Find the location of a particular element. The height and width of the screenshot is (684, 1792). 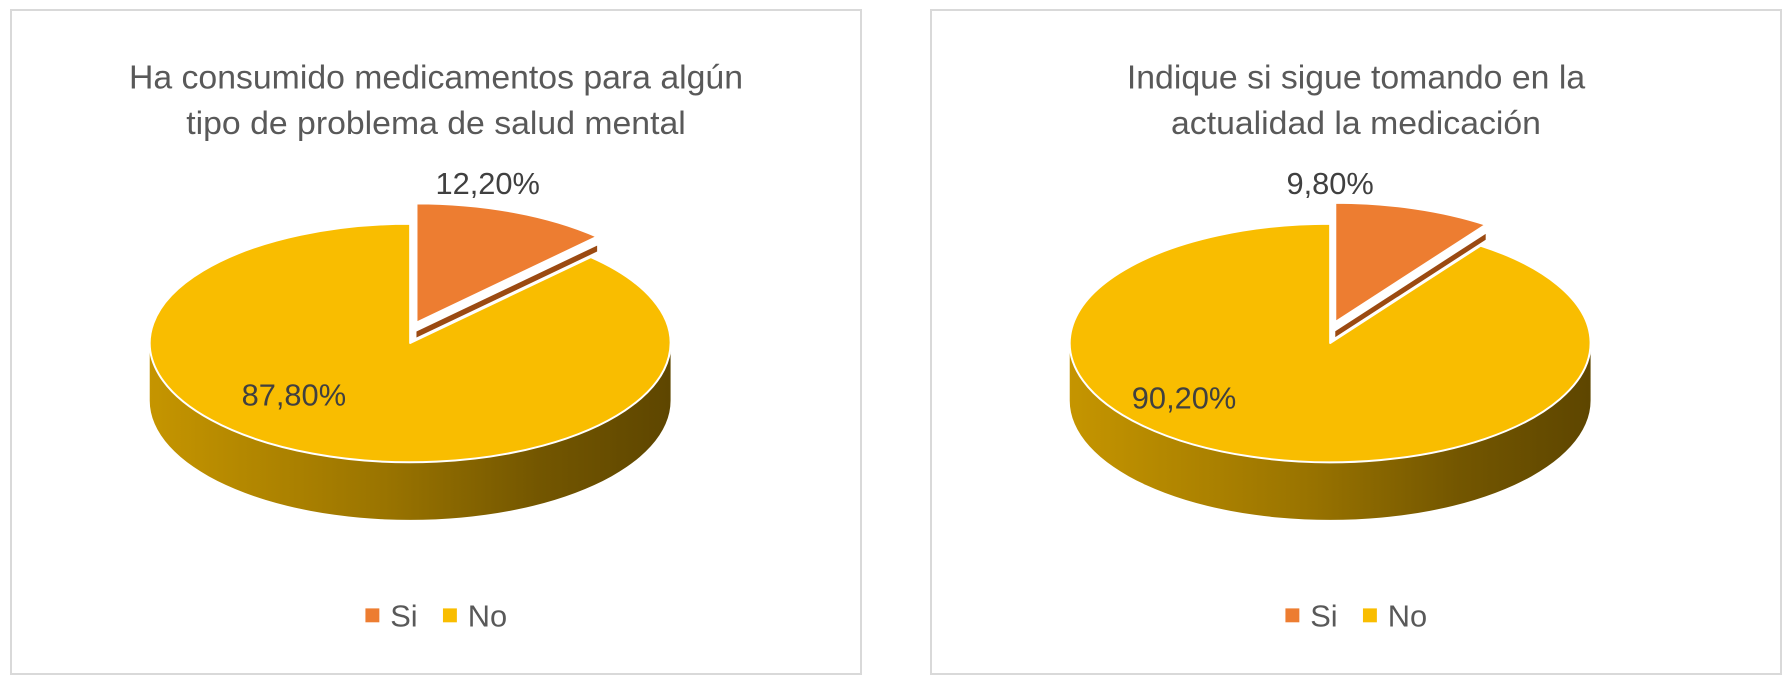

chart-title-line-1: Ha consumido medicamentos para algún is located at coordinates (436, 78).